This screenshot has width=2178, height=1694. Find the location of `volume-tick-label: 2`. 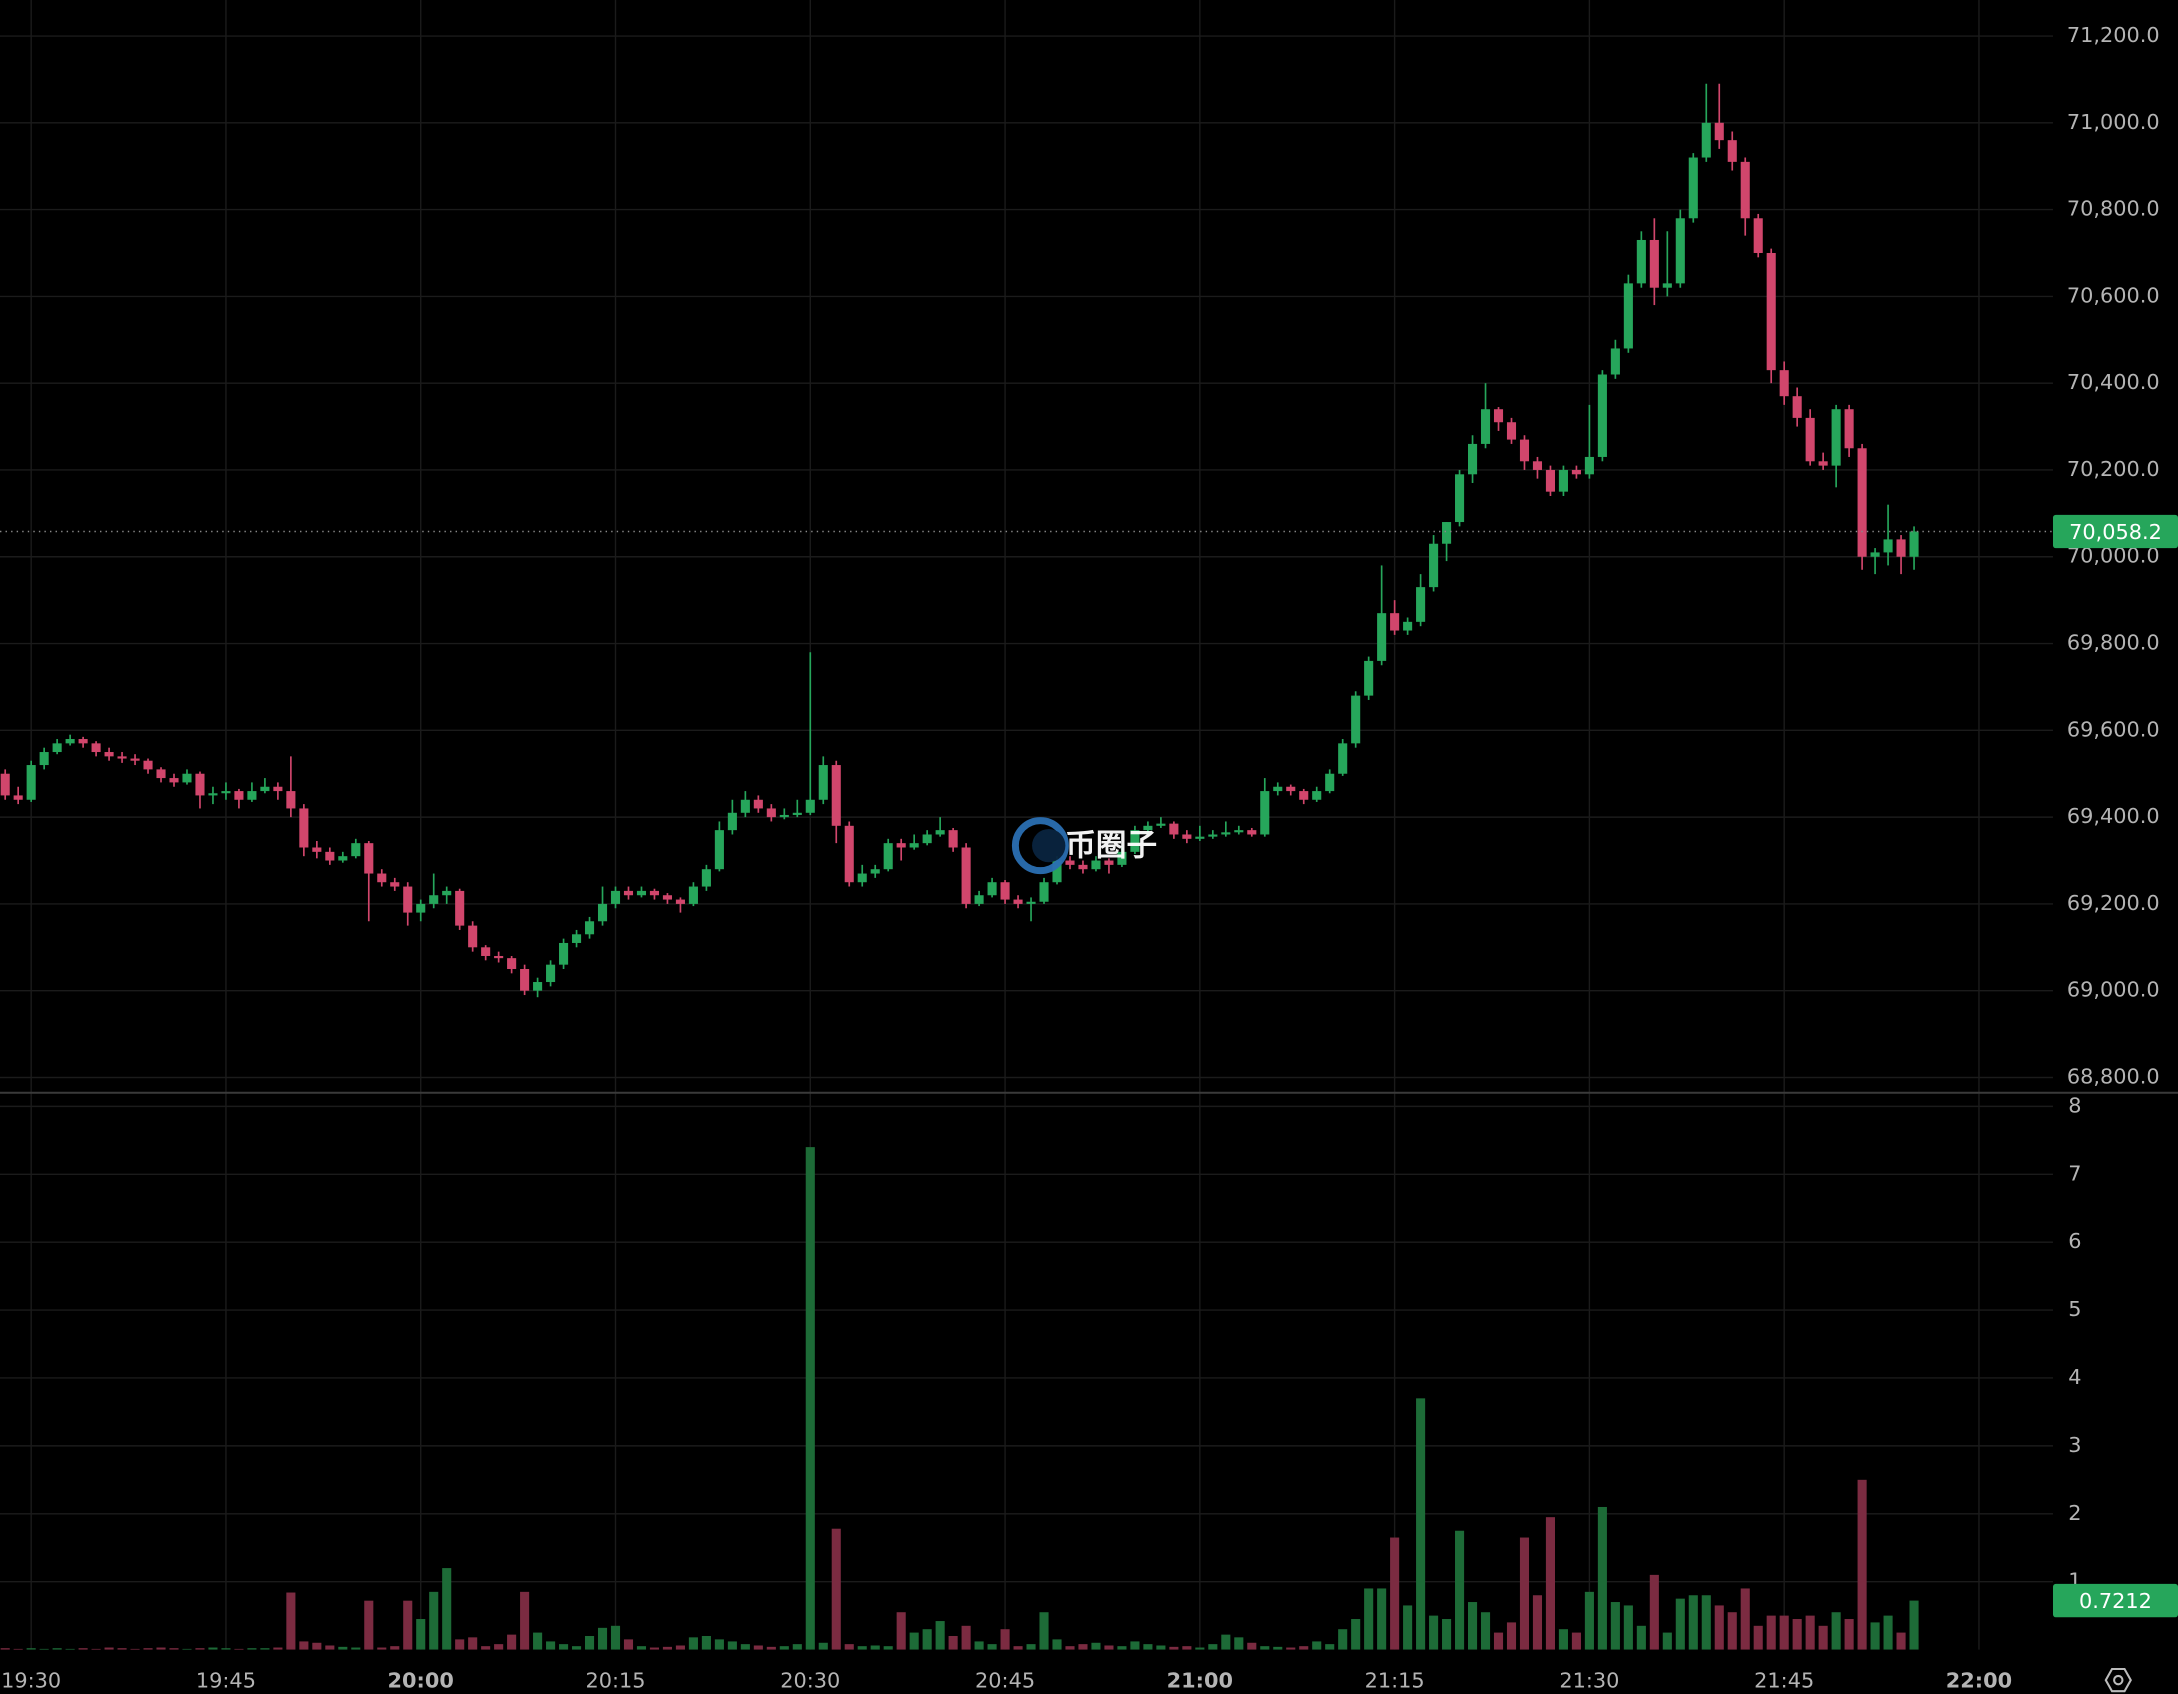

volume-tick-label: 2 is located at coordinates (2074, 1513).